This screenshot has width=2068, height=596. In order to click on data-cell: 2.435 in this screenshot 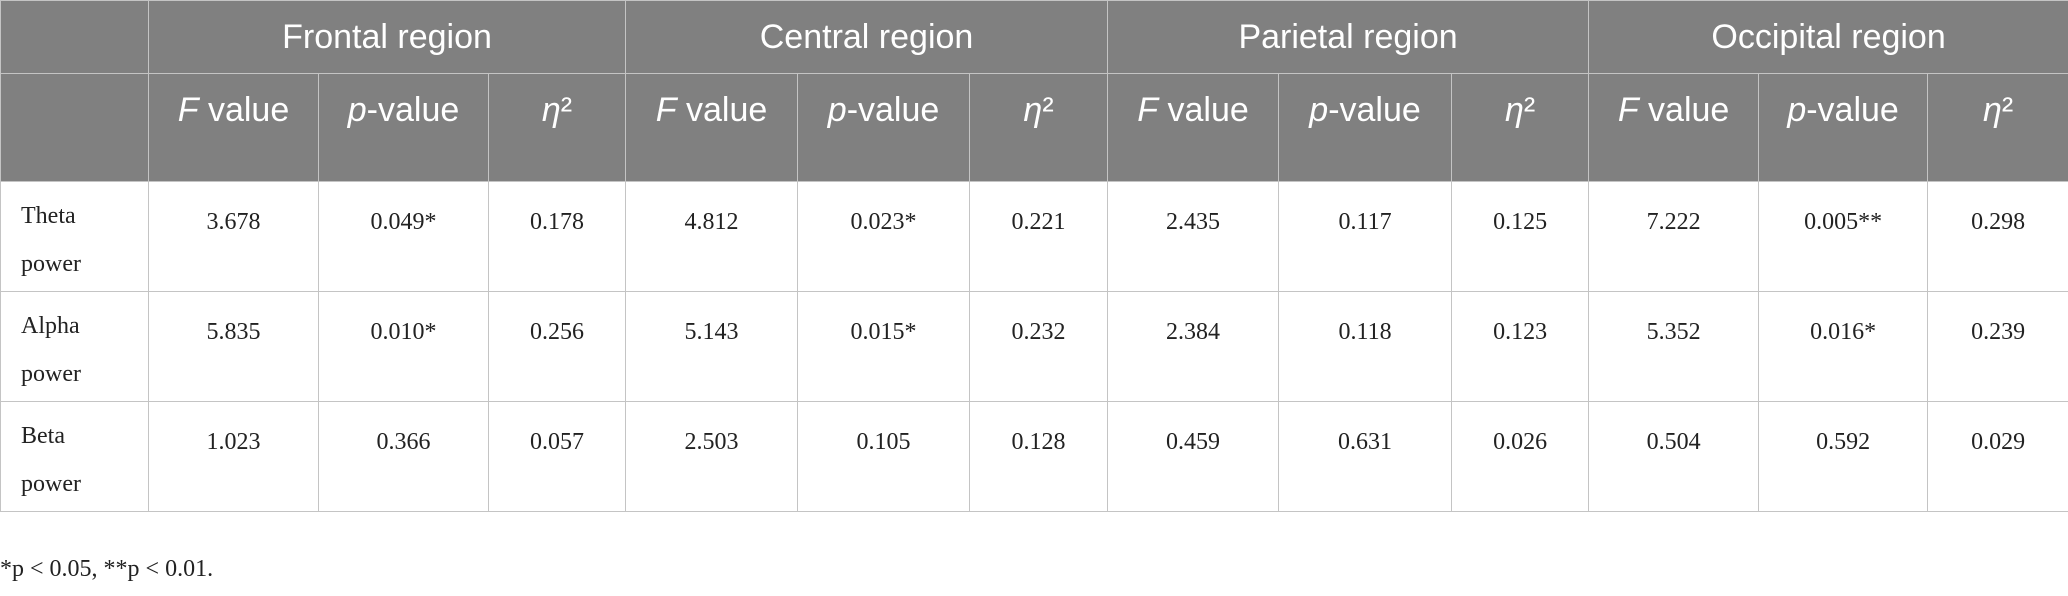, I will do `click(1193, 236)`.